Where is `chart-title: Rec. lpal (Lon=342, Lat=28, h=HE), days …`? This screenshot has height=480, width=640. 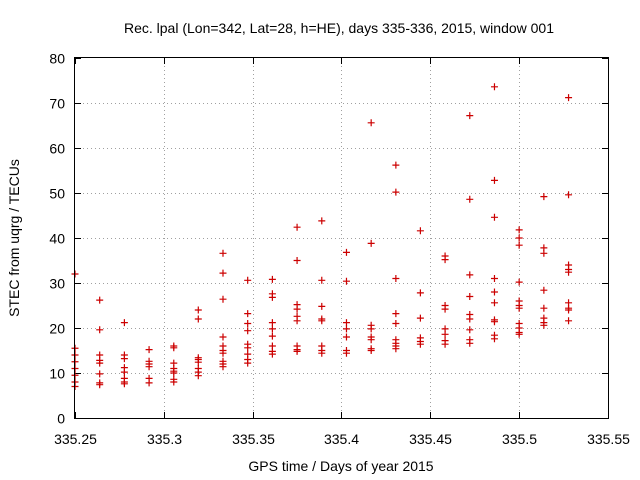 chart-title: Rec. lpal (Lon=342, Lat=28, h=HE), days … is located at coordinates (339, 28).